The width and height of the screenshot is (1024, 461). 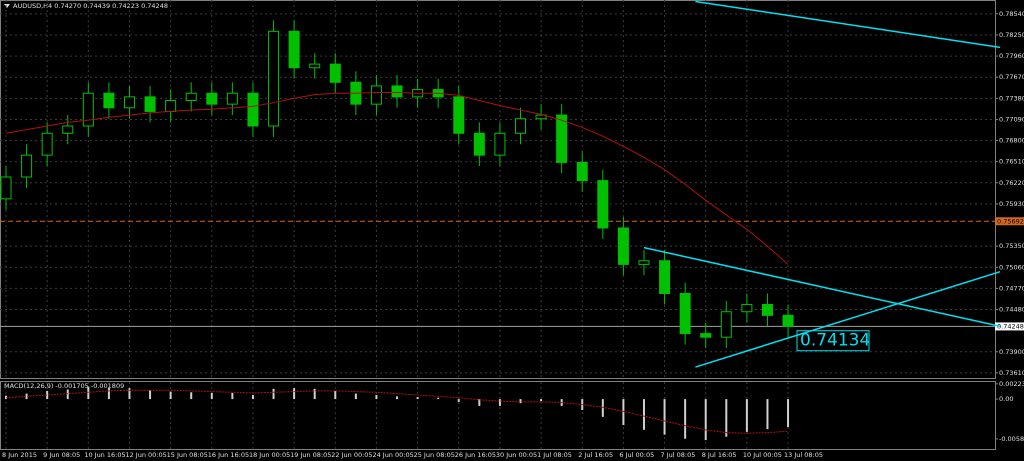 What do you see at coordinates (475, 455) in the screenshot?
I see `x-tick-label: 26 Jun 16:05` at bounding box center [475, 455].